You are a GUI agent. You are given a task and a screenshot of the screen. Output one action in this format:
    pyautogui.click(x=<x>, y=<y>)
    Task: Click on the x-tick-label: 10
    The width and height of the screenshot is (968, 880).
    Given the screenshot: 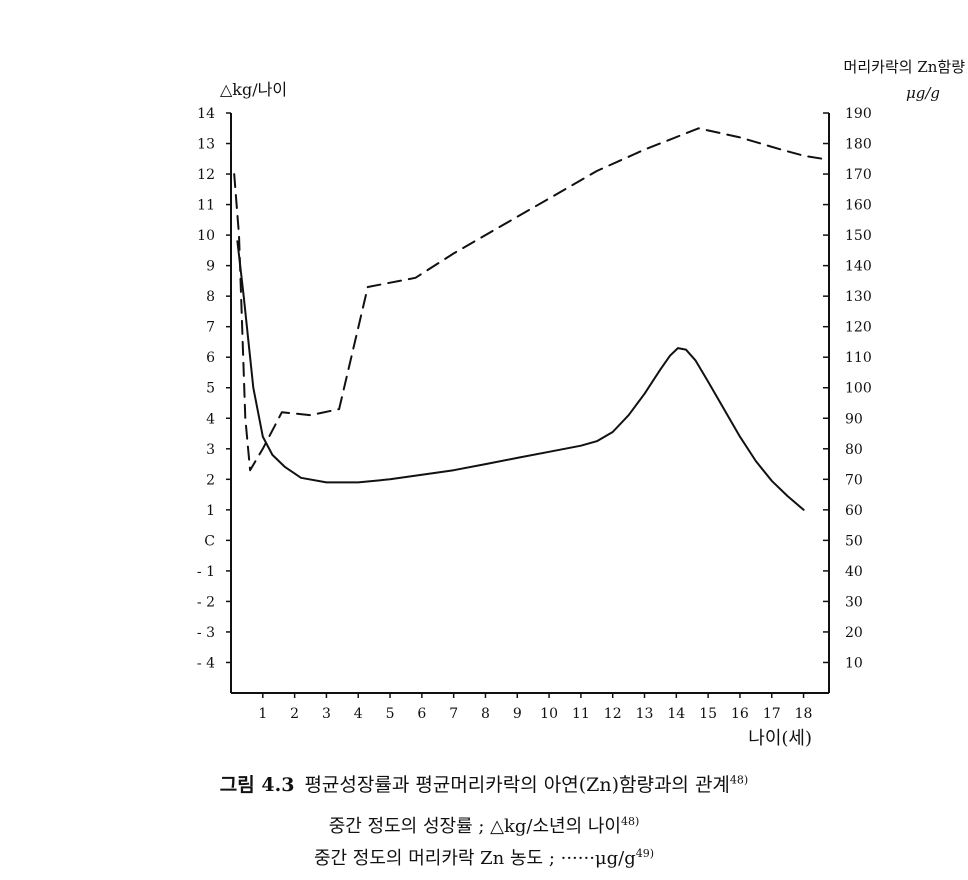 What is the action you would take?
    pyautogui.click(x=549, y=714)
    